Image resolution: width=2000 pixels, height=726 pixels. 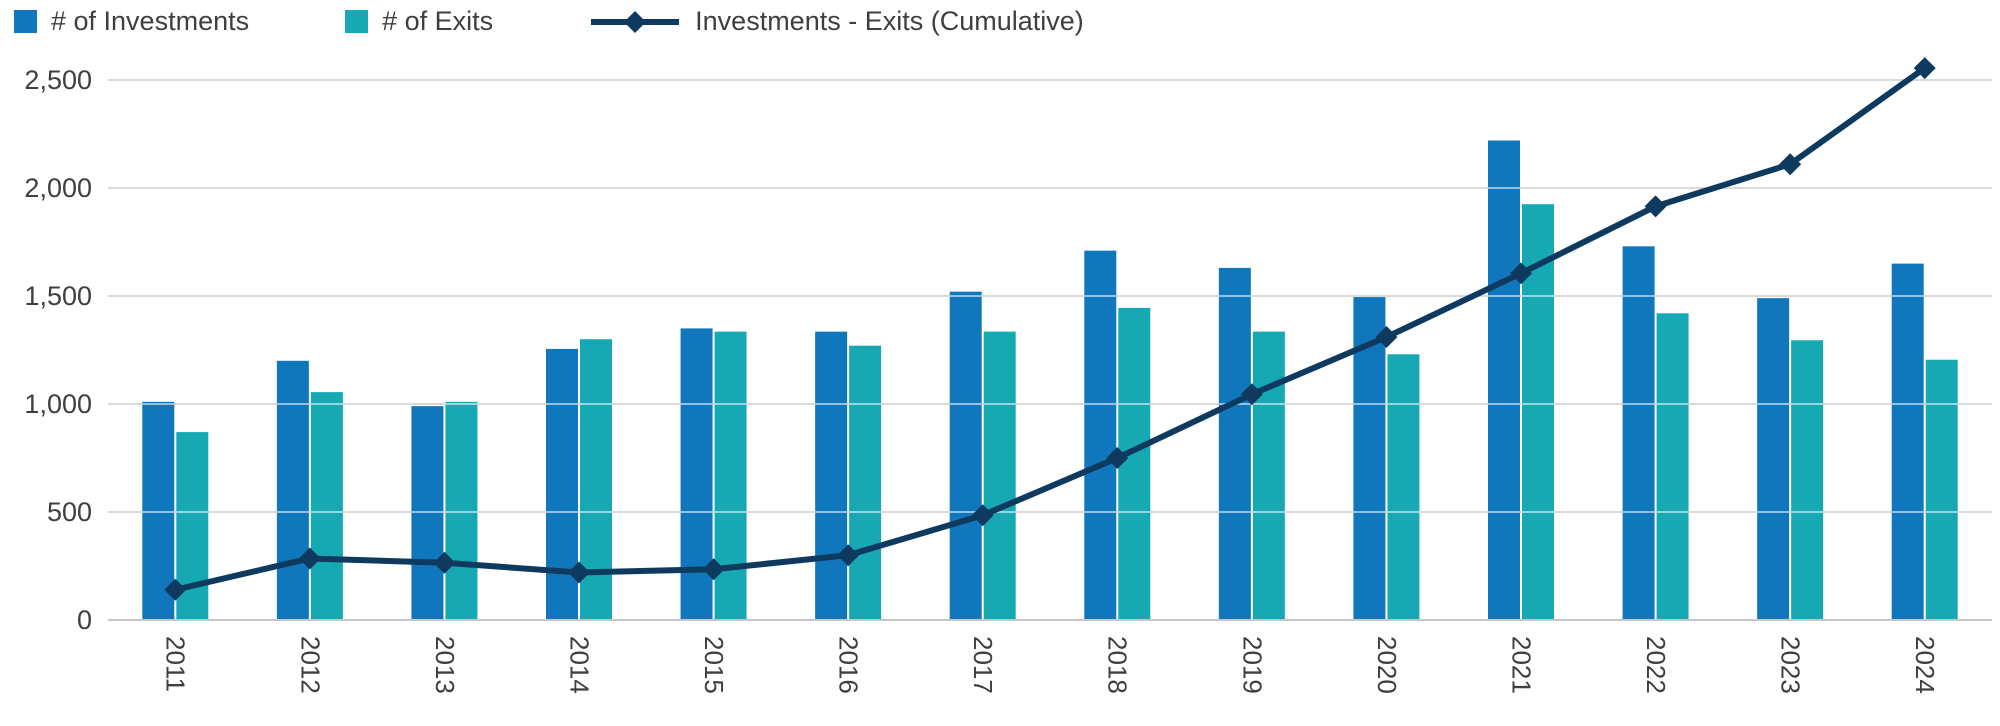 I want to click on x-axis-label-2011: 2011, so click(x=176, y=664).